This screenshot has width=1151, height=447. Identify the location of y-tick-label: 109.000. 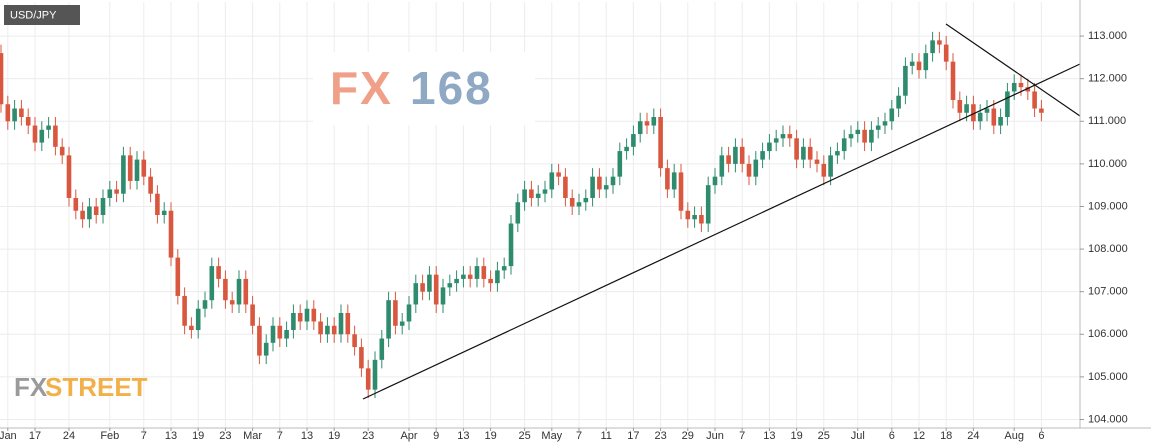
(1108, 206).